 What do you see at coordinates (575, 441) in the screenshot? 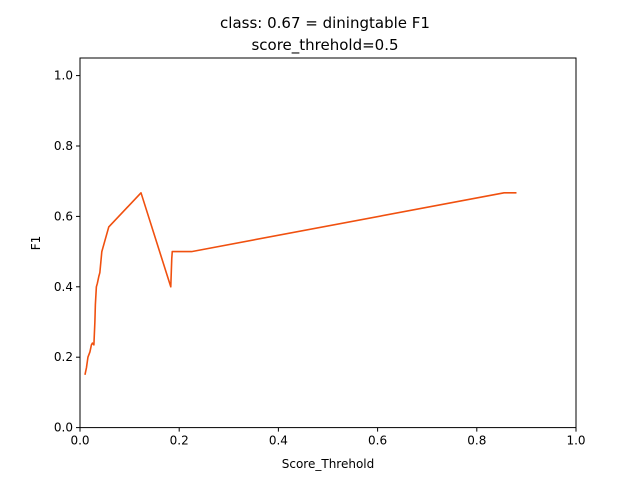
I see `x-tick-label: 1.0` at bounding box center [575, 441].